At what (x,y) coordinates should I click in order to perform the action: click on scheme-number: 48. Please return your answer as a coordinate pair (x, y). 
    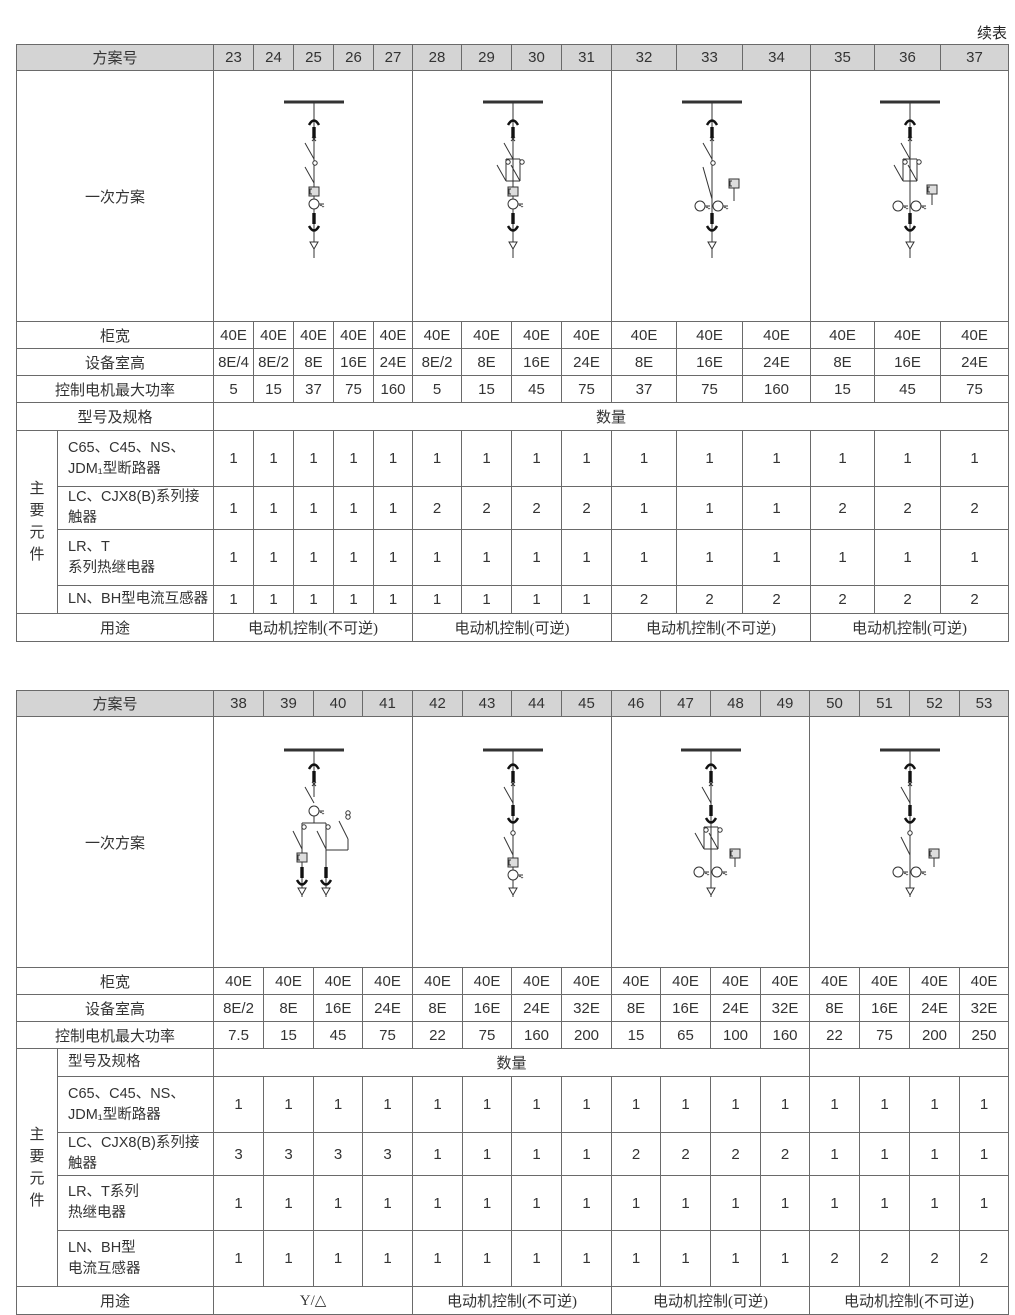
    Looking at the image, I should click on (736, 703).